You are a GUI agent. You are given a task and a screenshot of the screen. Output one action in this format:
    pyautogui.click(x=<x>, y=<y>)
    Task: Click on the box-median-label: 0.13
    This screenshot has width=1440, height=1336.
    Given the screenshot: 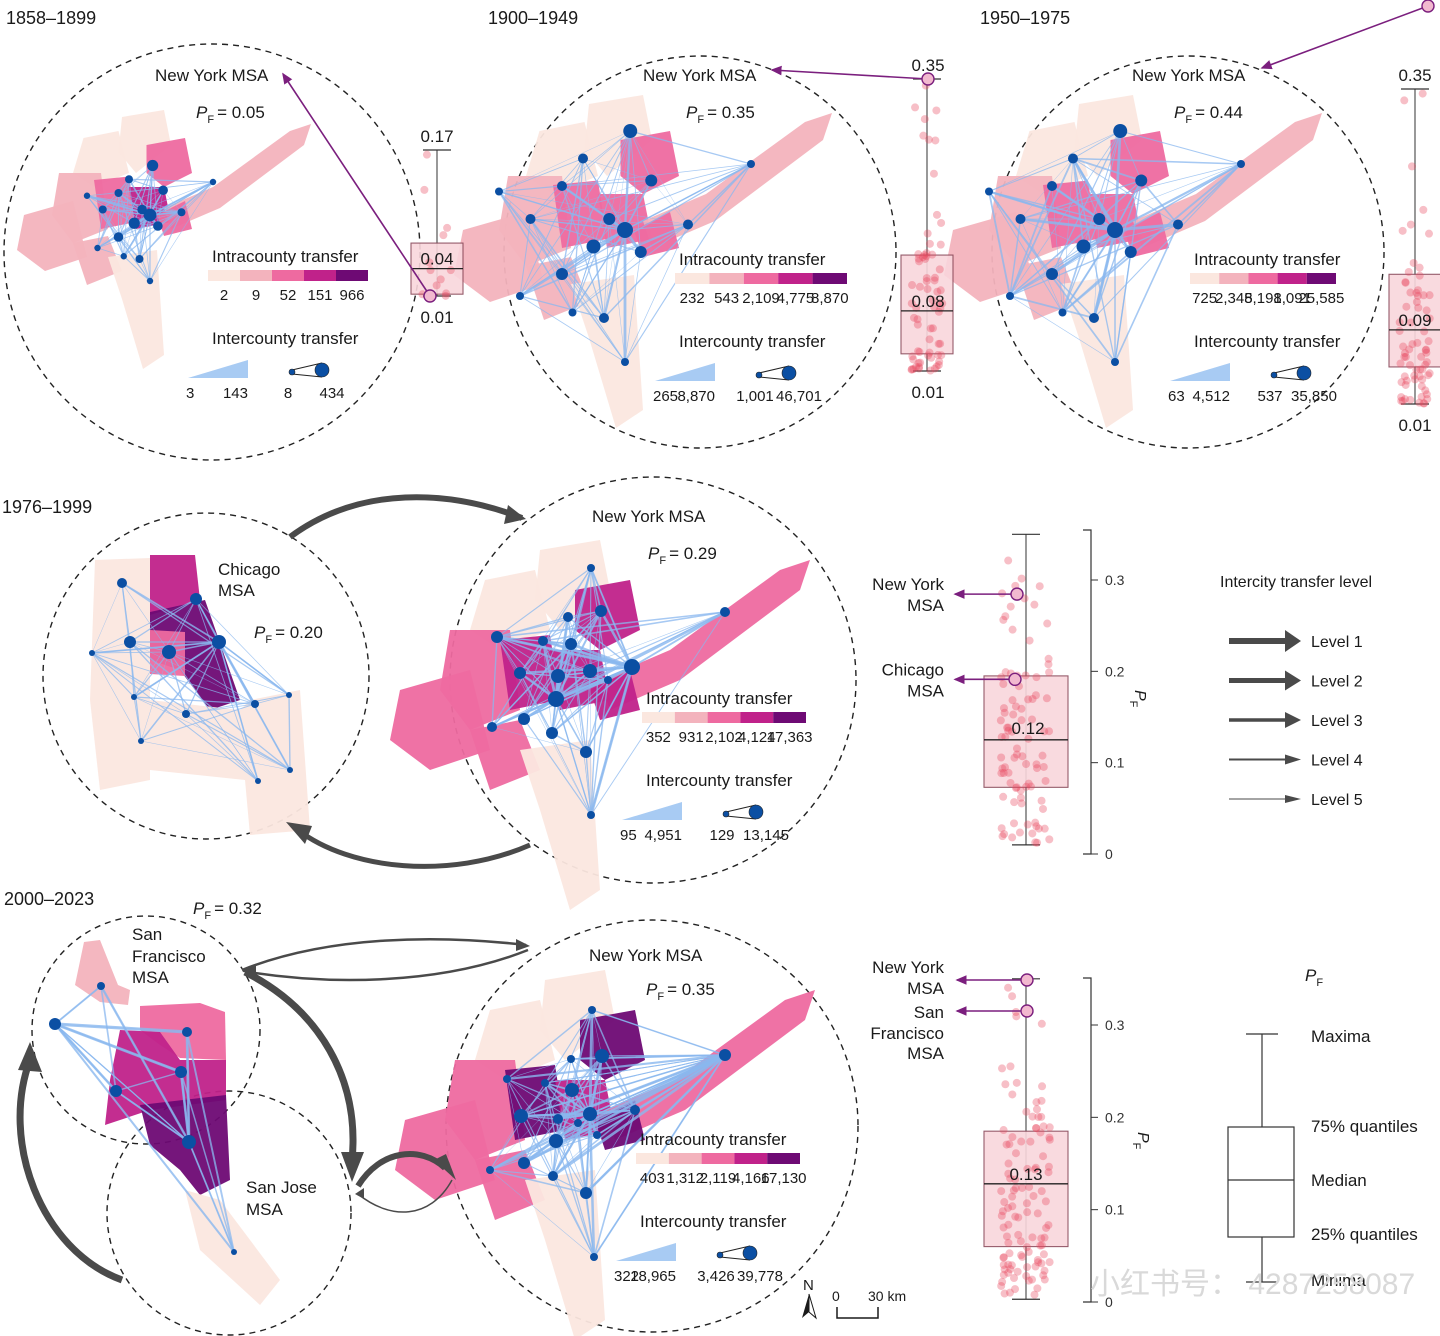 What is the action you would take?
    pyautogui.click(x=1025, y=1174)
    